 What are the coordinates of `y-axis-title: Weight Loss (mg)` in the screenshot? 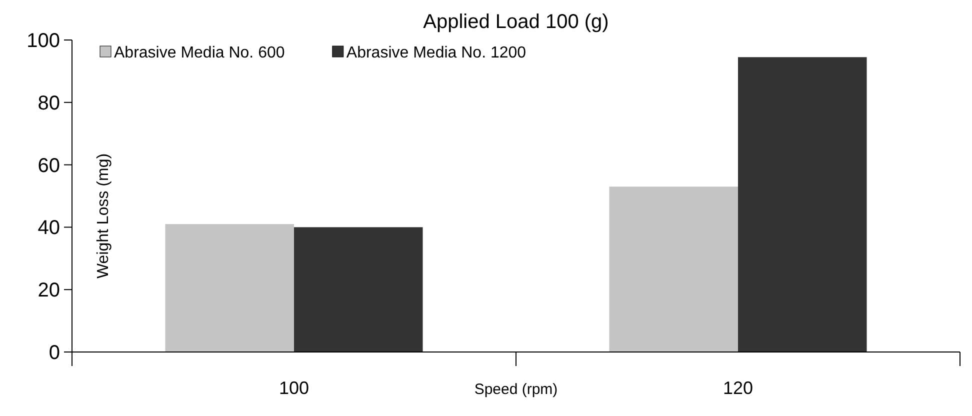 It's located at (103, 216).